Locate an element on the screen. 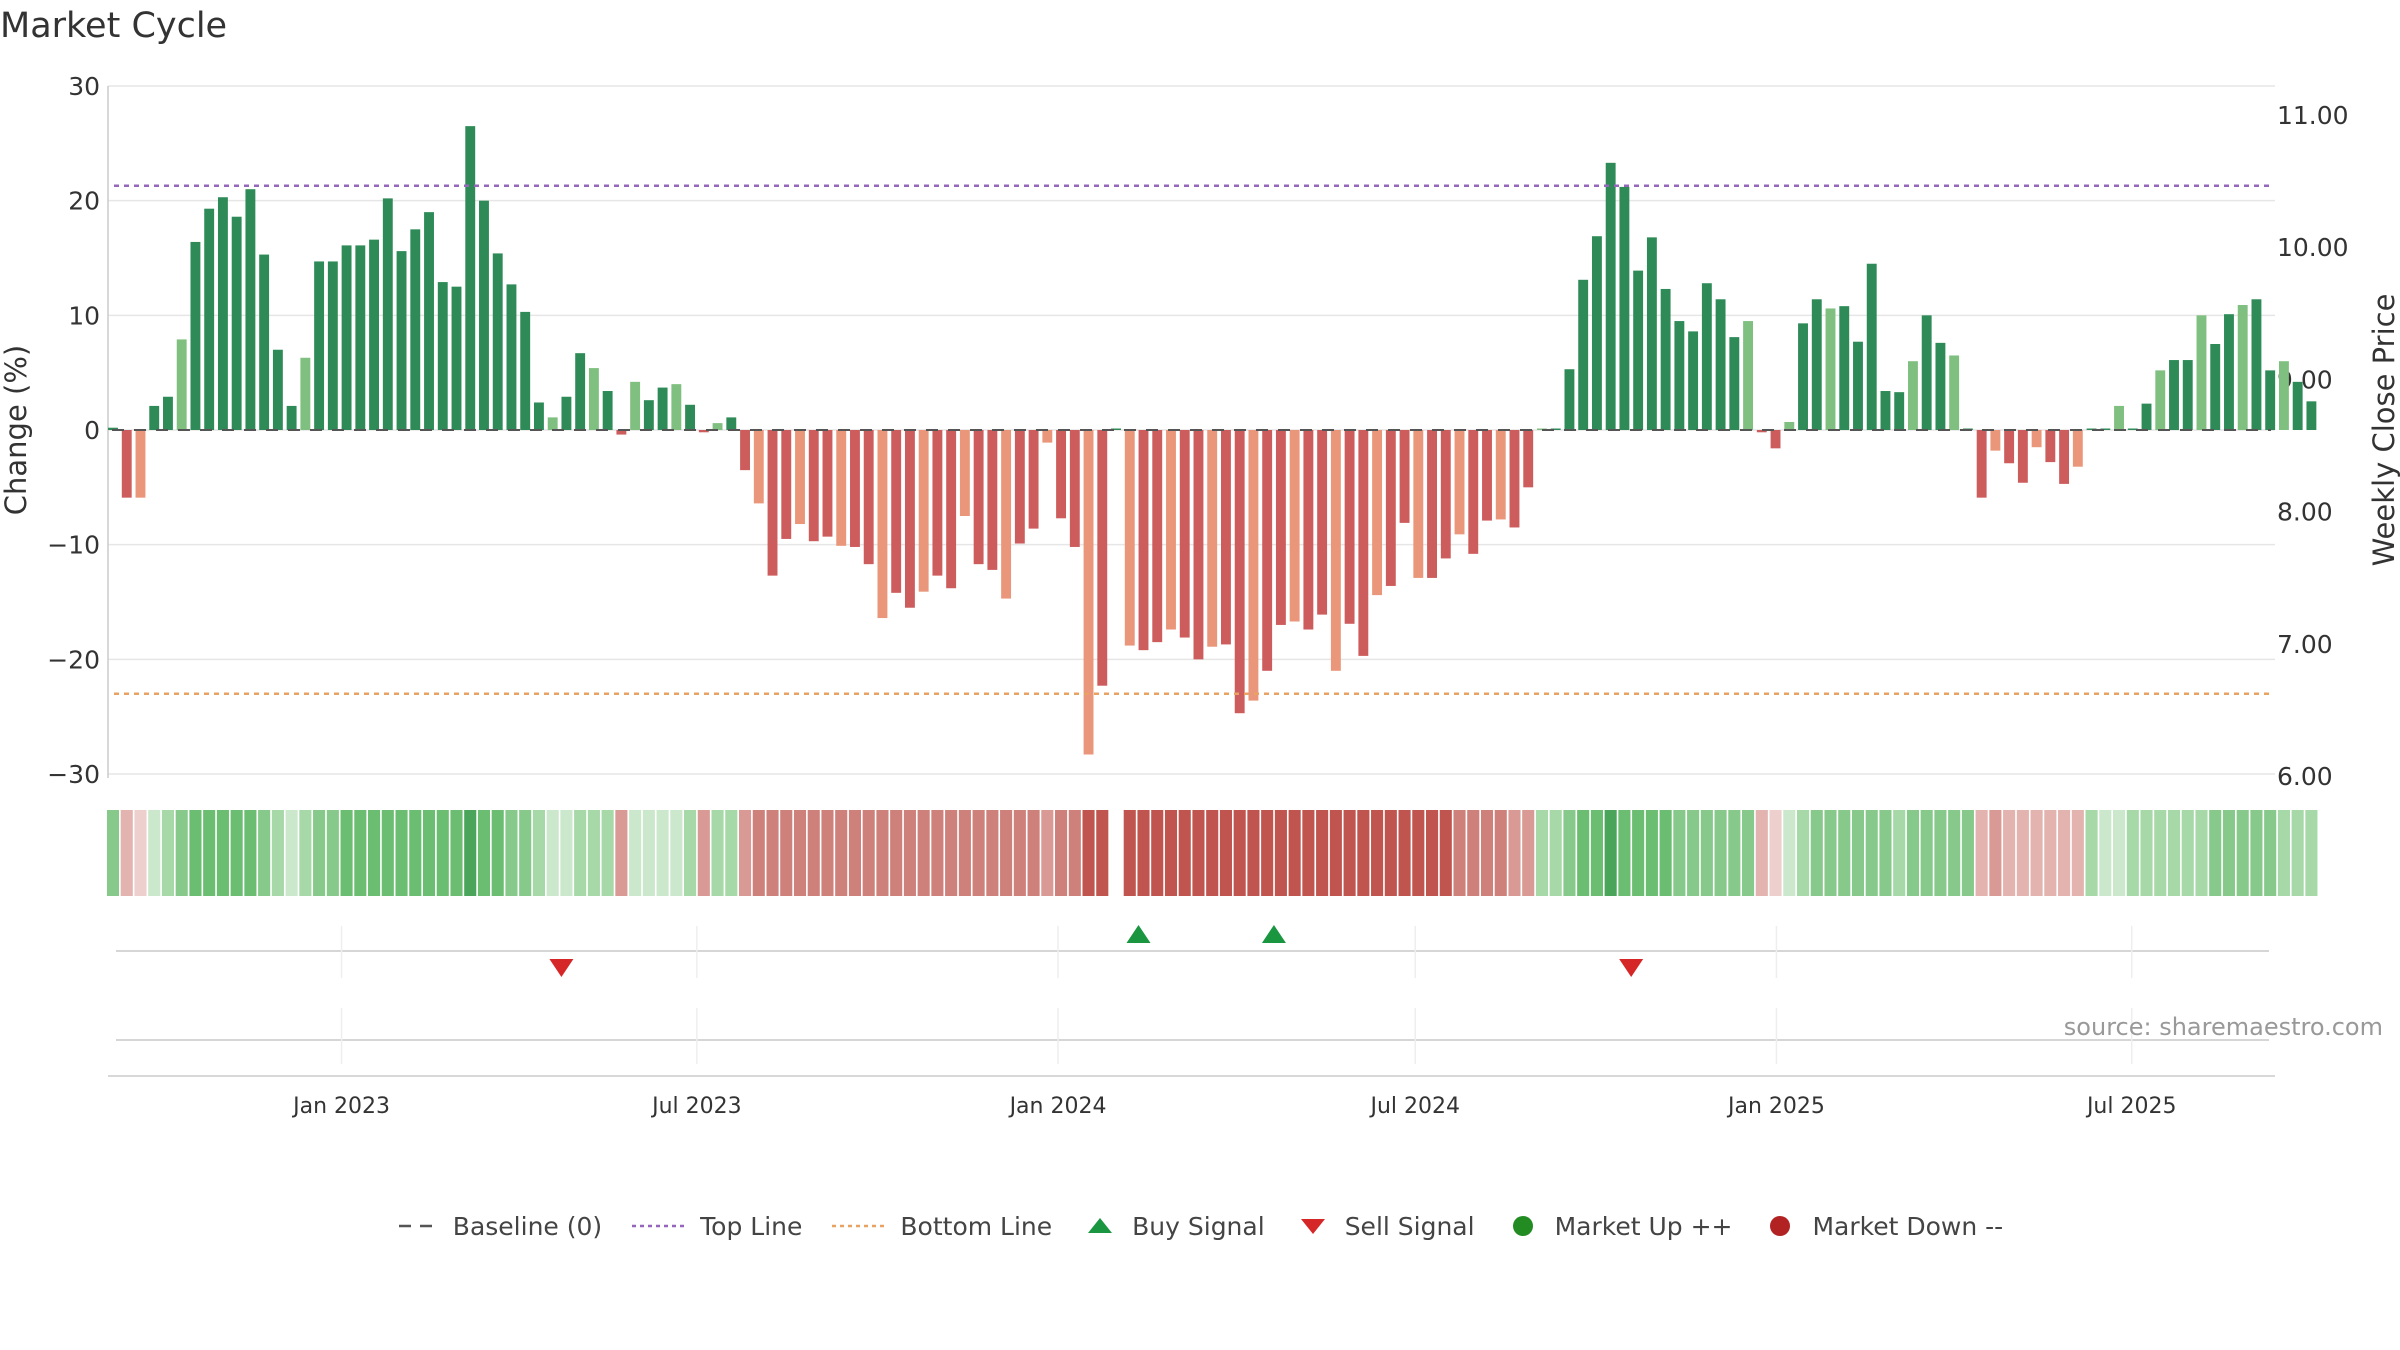  purple-dotted-line-icon is located at coordinates (659, 1226).